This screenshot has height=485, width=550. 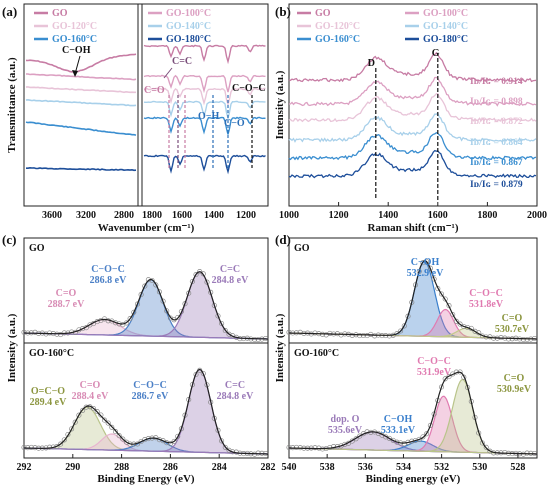 What do you see at coordinates (90, 385) in the screenshot?
I see `xps-peak-label-1-1: C=O` at bounding box center [90, 385].